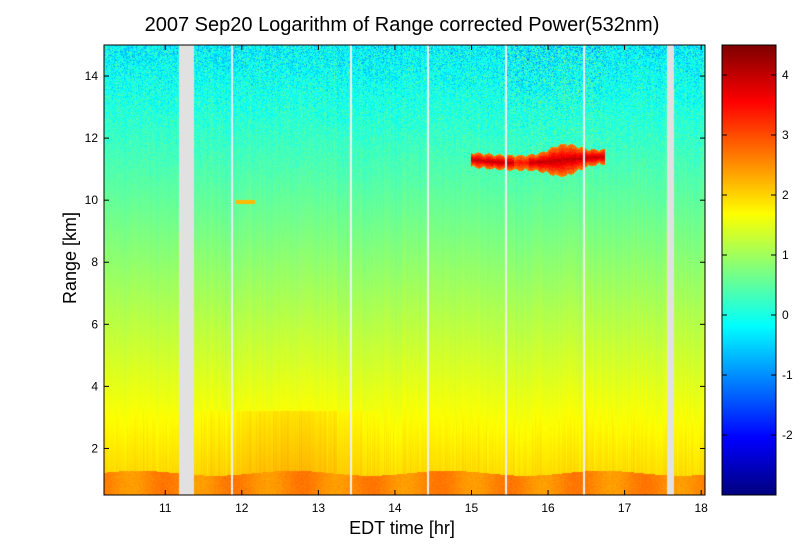 The height and width of the screenshot is (557, 803). Describe the element at coordinates (70, 258) in the screenshot. I see `y-axis-label: Range [km]` at that location.